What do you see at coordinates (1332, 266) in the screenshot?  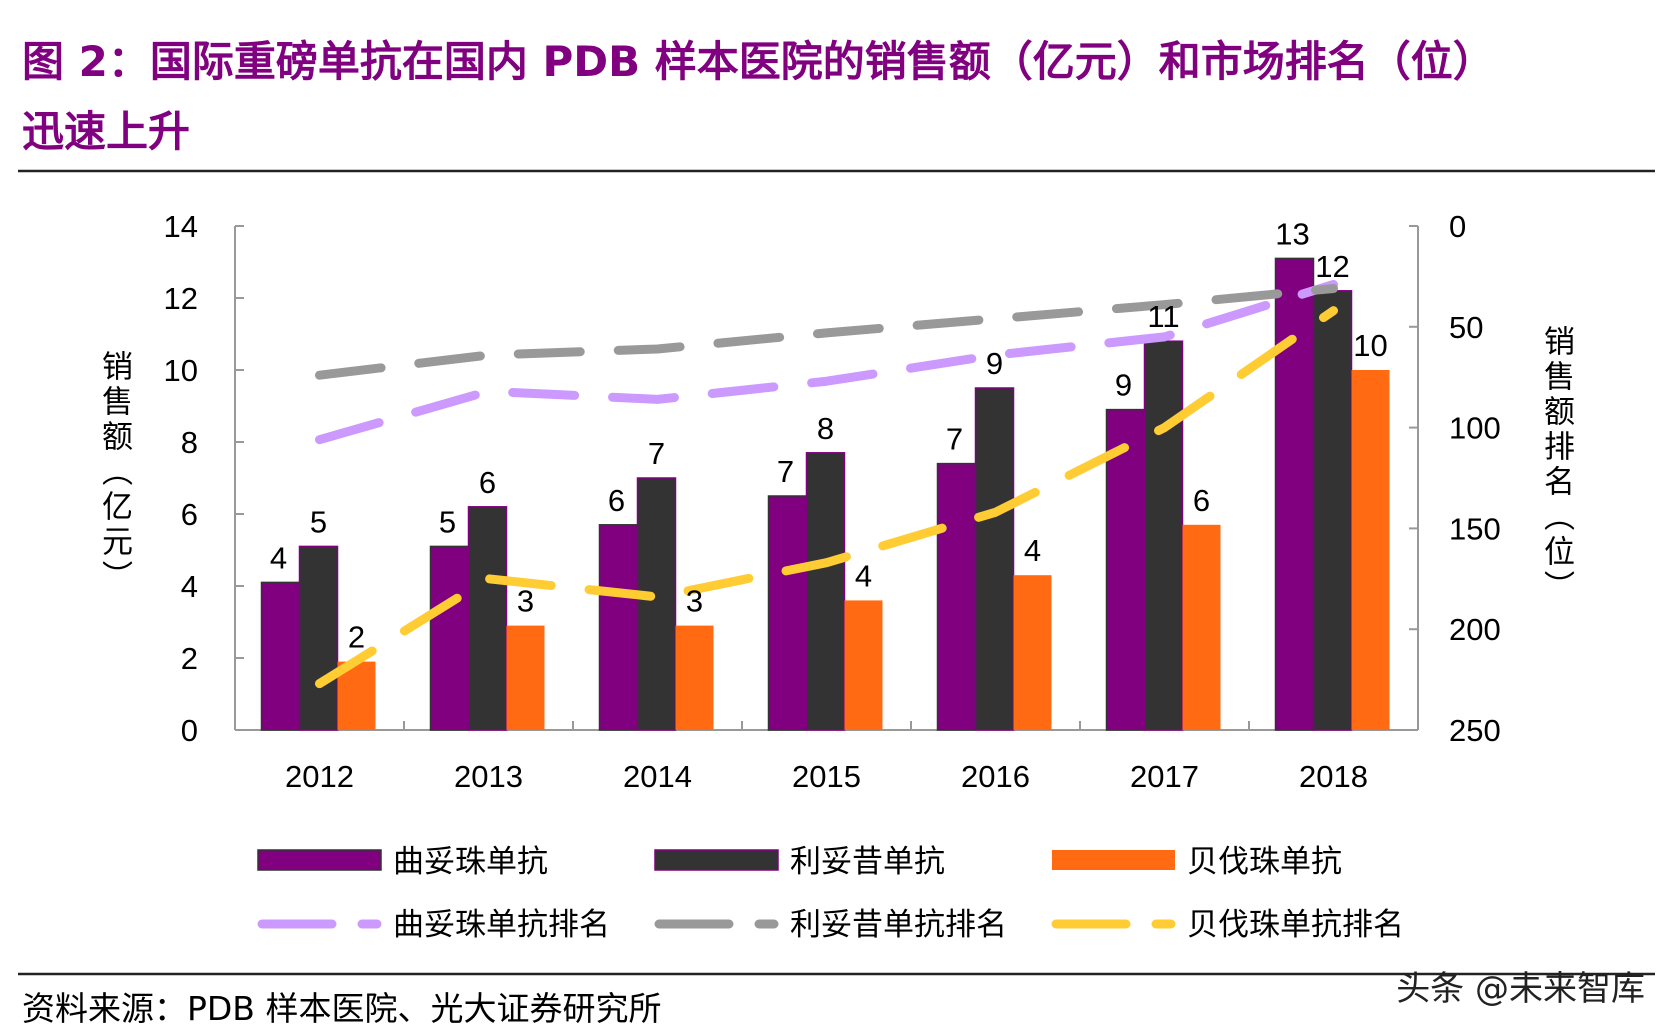 I see `bar-data-label: 12` at bounding box center [1332, 266].